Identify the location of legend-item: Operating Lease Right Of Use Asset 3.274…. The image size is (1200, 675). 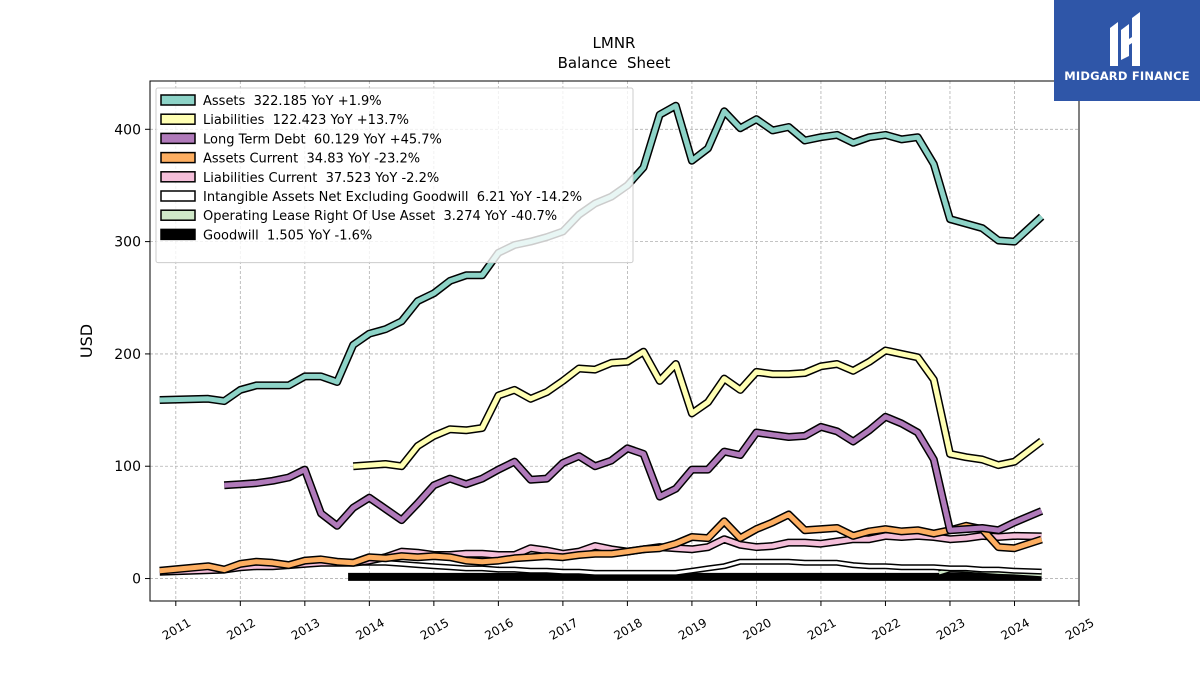
(358, 216).